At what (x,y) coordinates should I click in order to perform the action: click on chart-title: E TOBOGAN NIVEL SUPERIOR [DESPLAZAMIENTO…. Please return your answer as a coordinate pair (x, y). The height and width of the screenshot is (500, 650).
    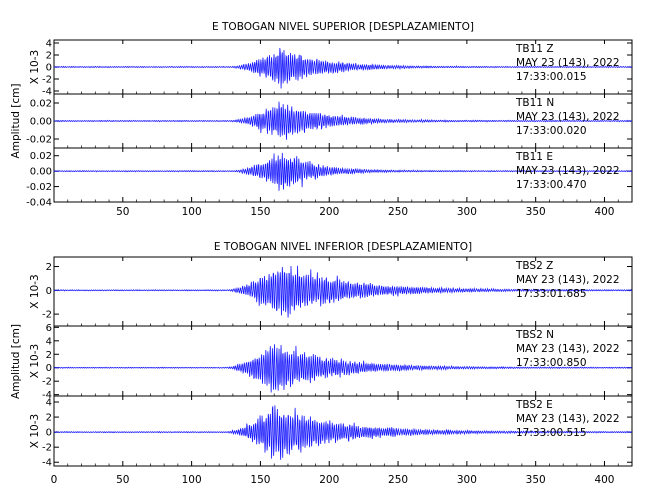
    Looking at the image, I should click on (343, 27).